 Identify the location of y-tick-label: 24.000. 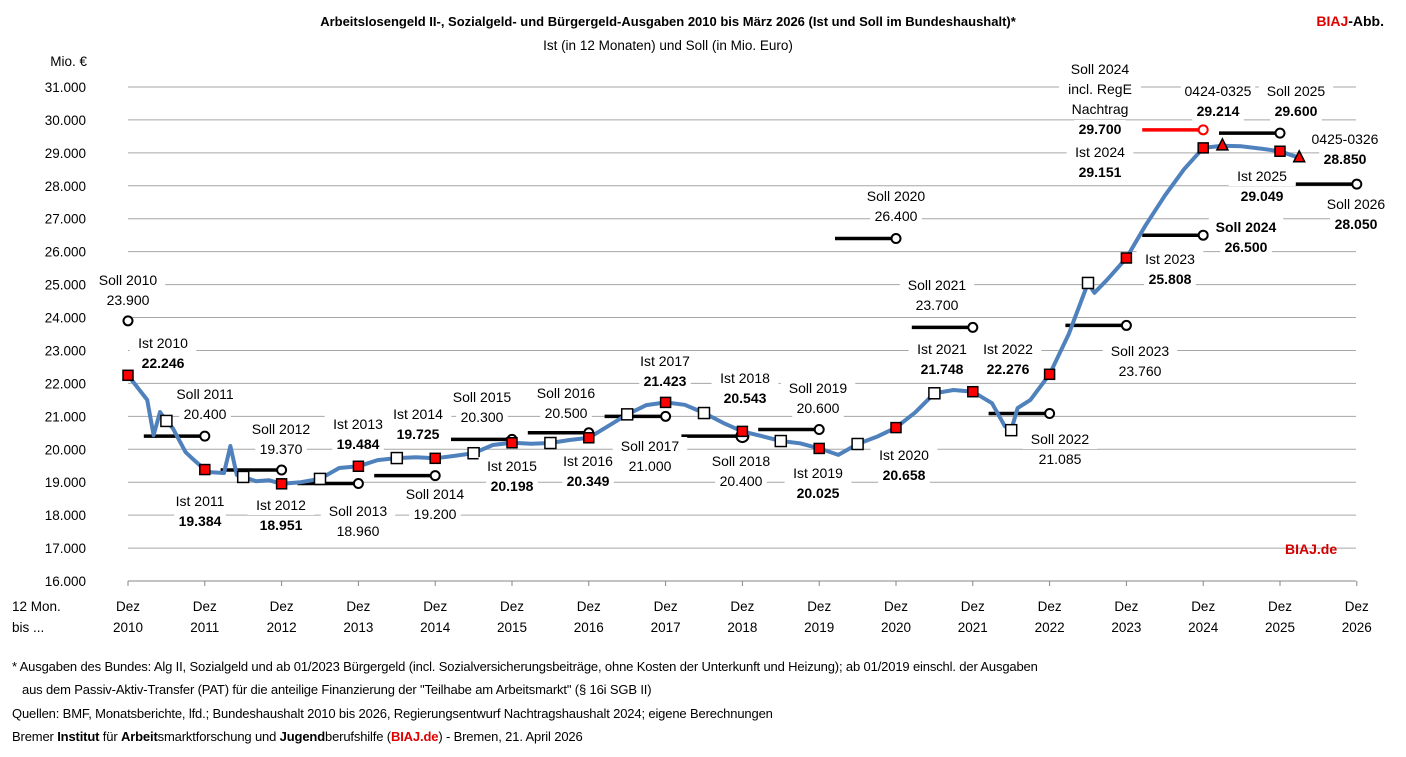
(65, 318).